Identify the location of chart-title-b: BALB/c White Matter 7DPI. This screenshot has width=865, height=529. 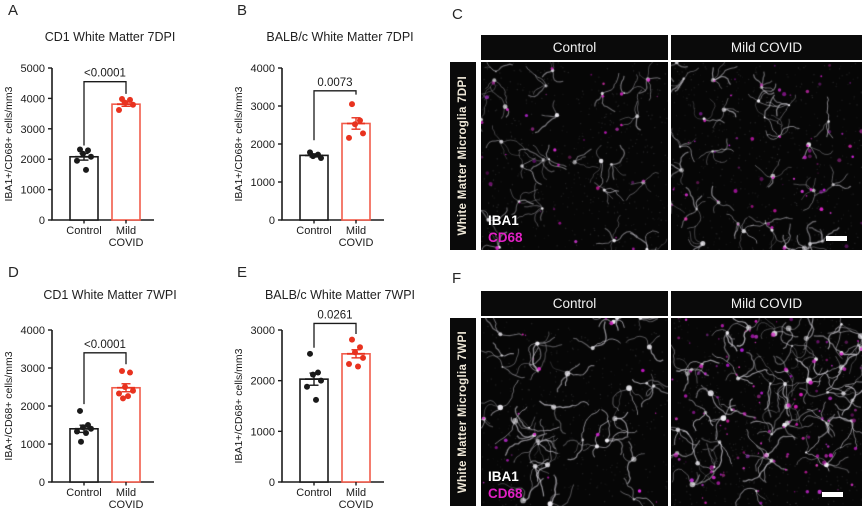
(340, 37).